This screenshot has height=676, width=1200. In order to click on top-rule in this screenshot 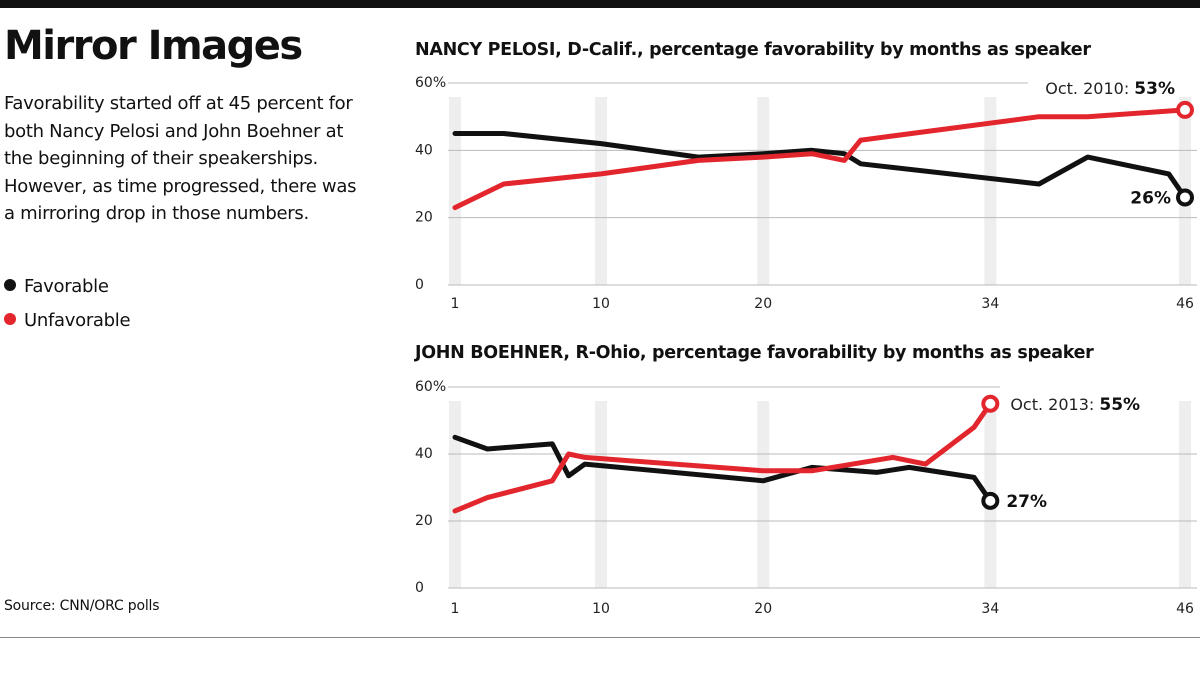, I will do `click(600, 4)`.